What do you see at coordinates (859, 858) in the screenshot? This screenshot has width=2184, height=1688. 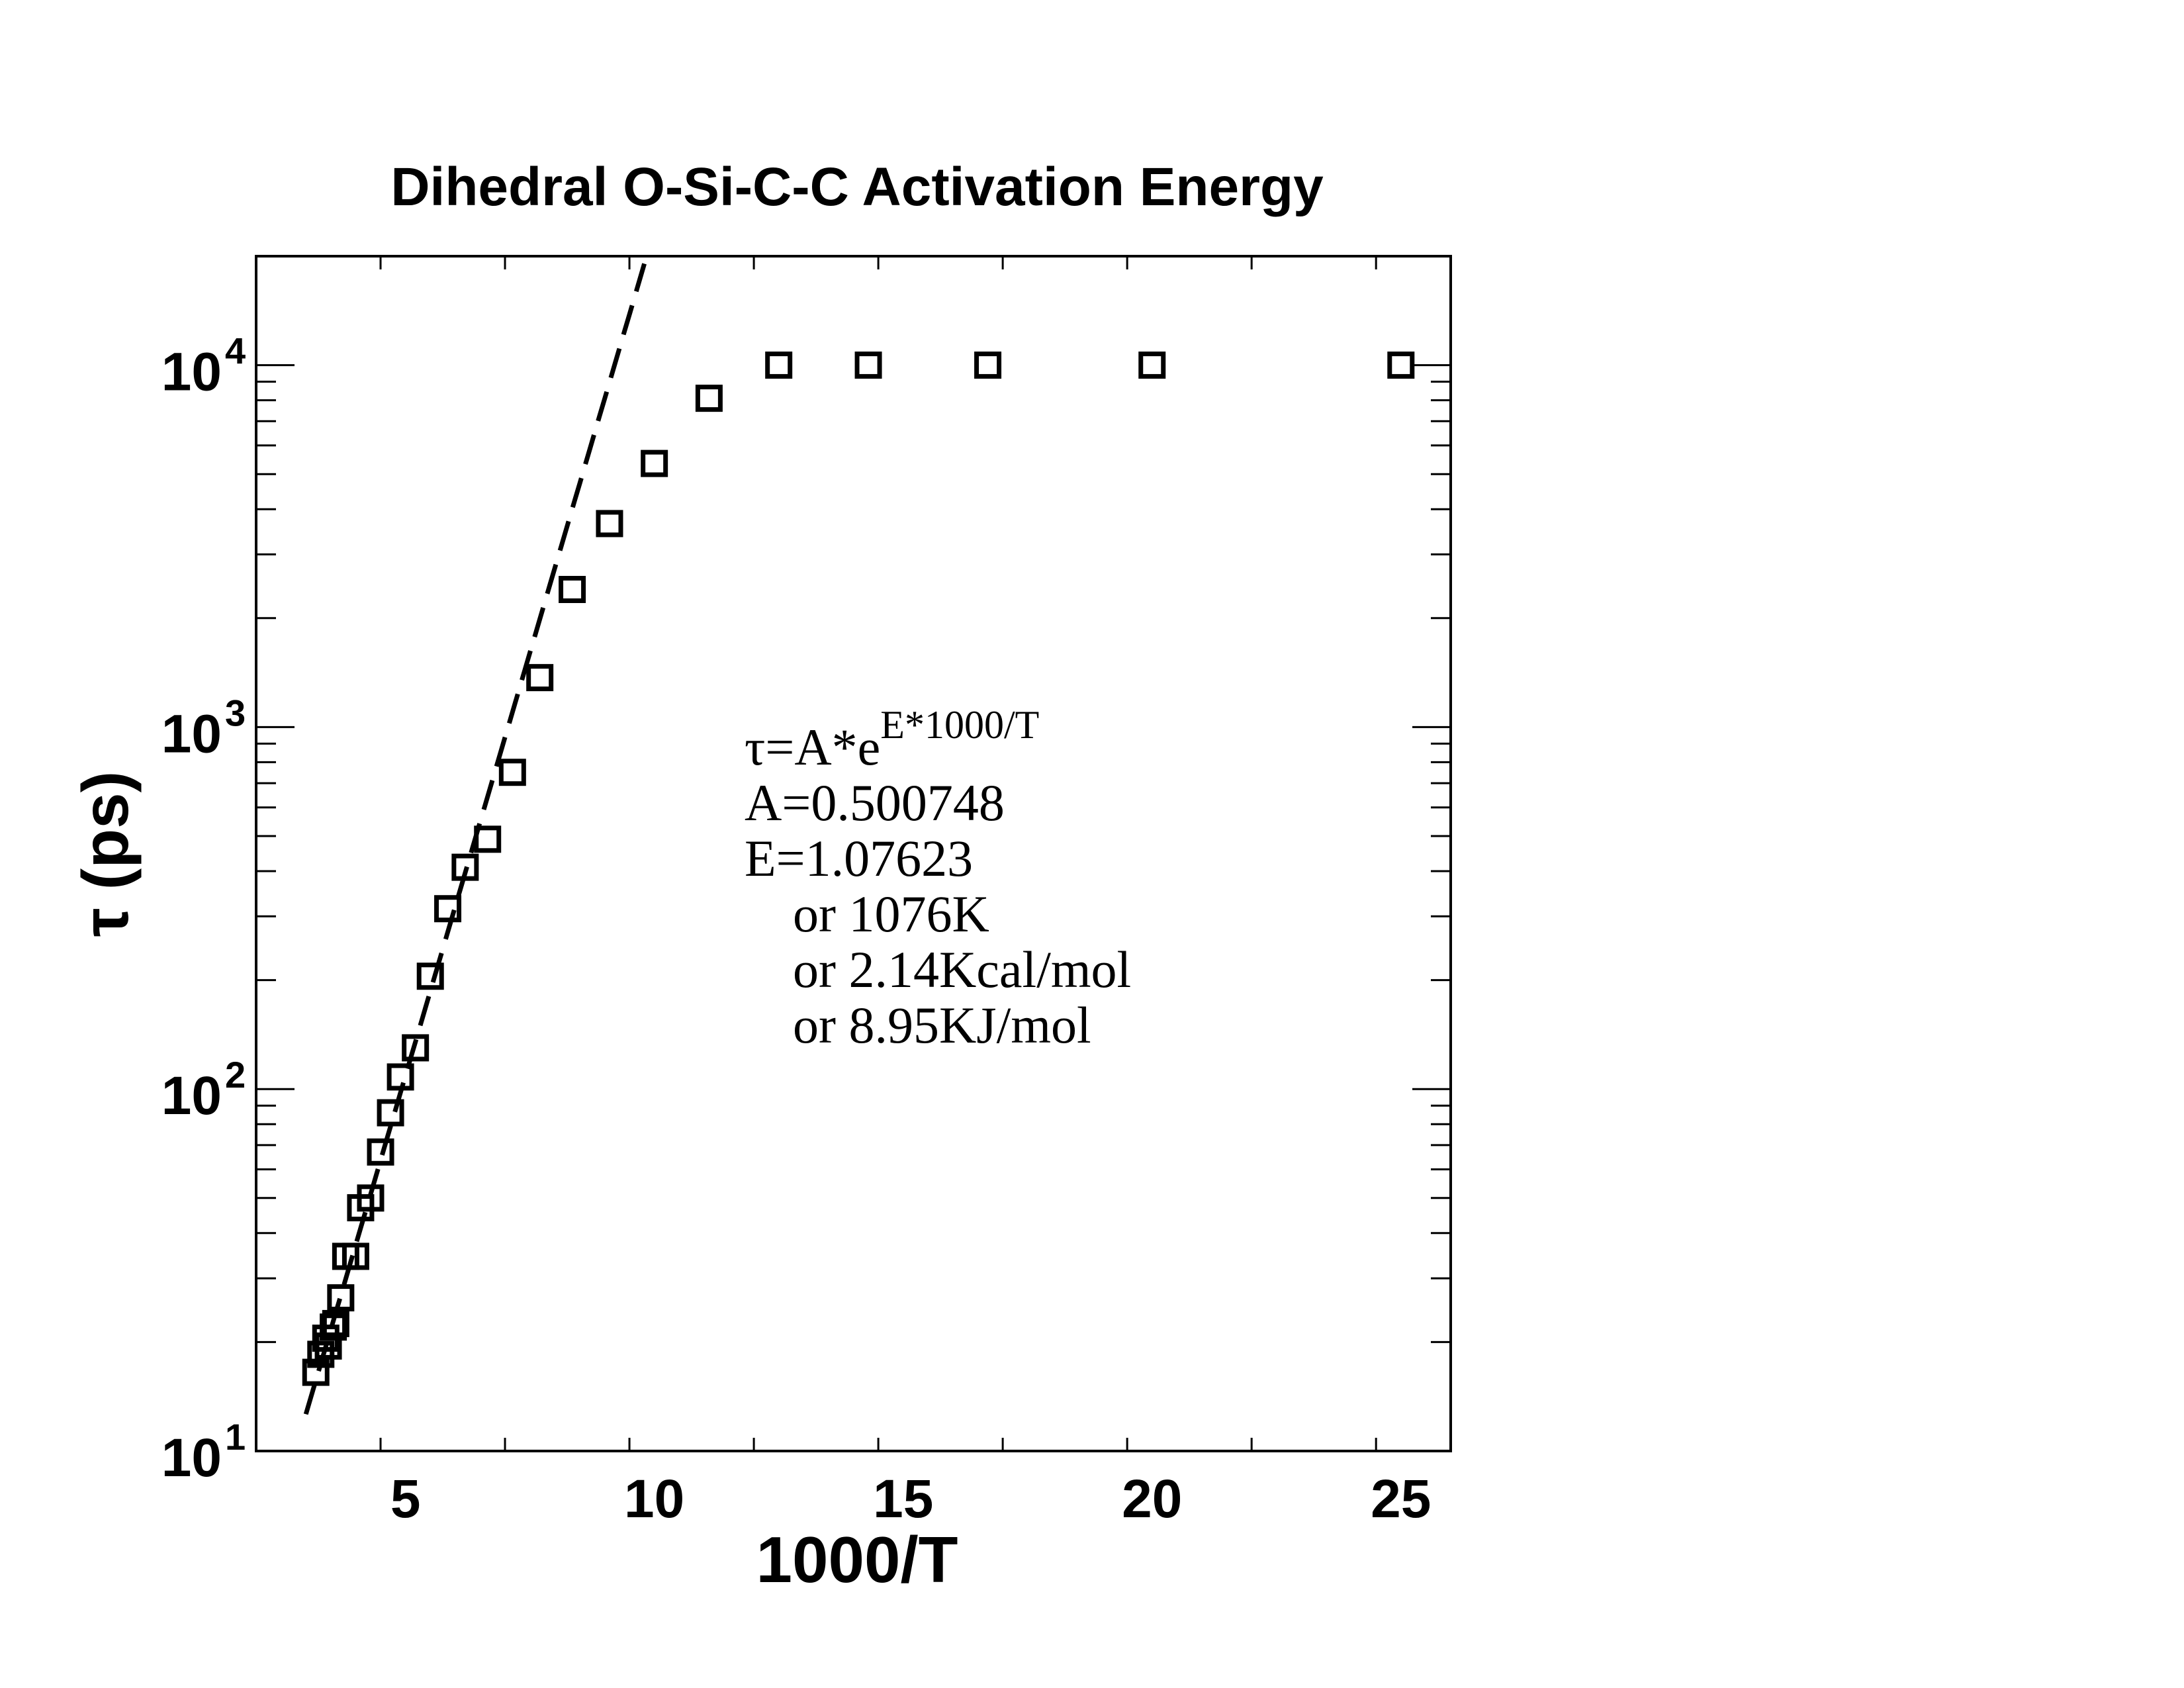 I see `annotation-line: E=1.07623` at bounding box center [859, 858].